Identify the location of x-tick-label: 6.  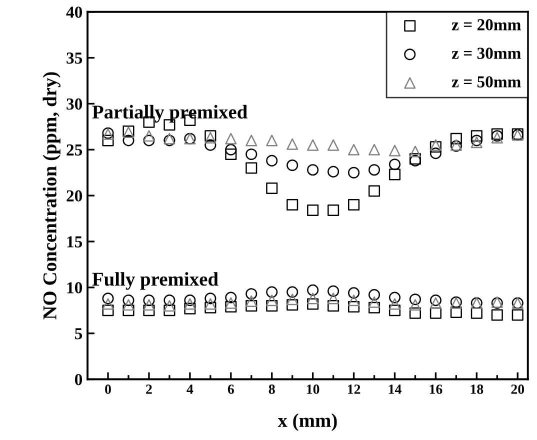
(231, 389).